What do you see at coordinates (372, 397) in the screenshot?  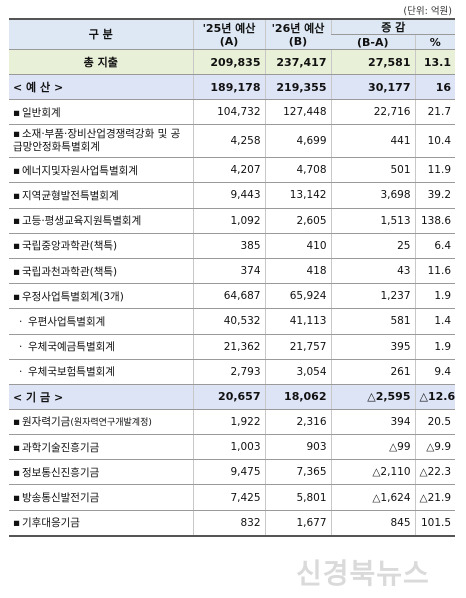 I see `fund-section-diff: △2,595` at bounding box center [372, 397].